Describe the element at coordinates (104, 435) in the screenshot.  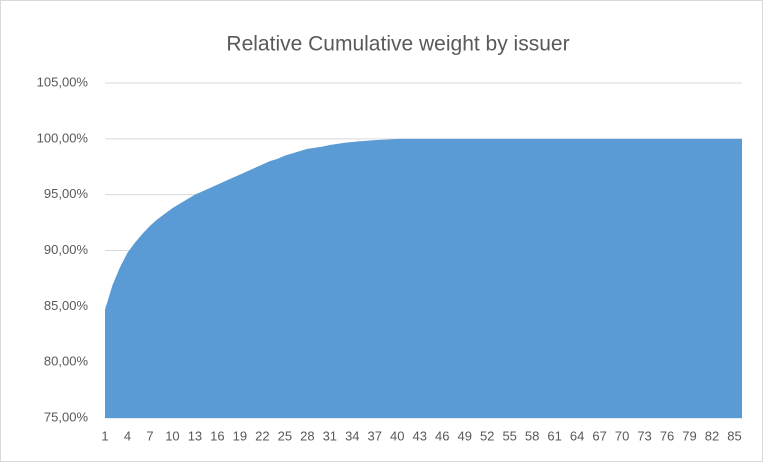
I see `x-tick-label: 1` at that location.